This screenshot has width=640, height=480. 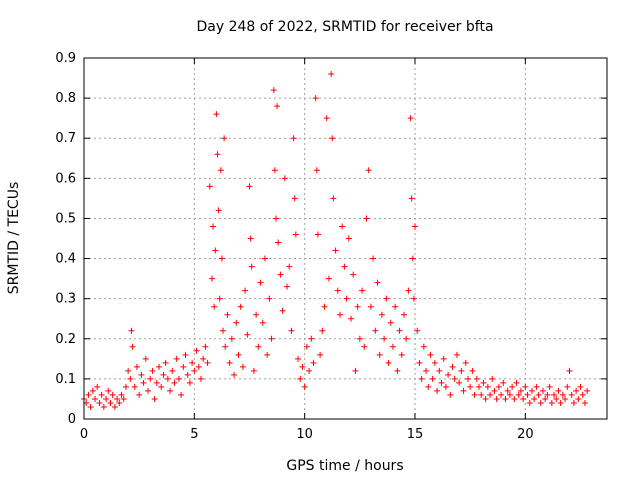 I want to click on y-tick-labels: 0 0.1 0.2 0.3 0.4 0.5 0.6 0.7 0.8 0.9, so click(x=65, y=239).